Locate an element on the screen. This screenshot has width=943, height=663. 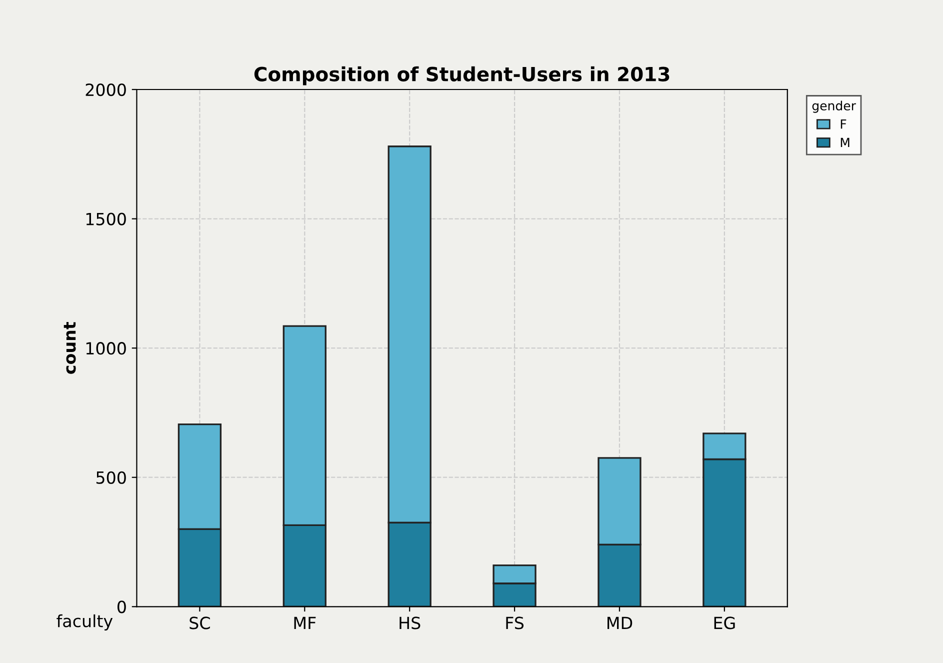
y-tick-label: 500 is located at coordinates (111, 477).